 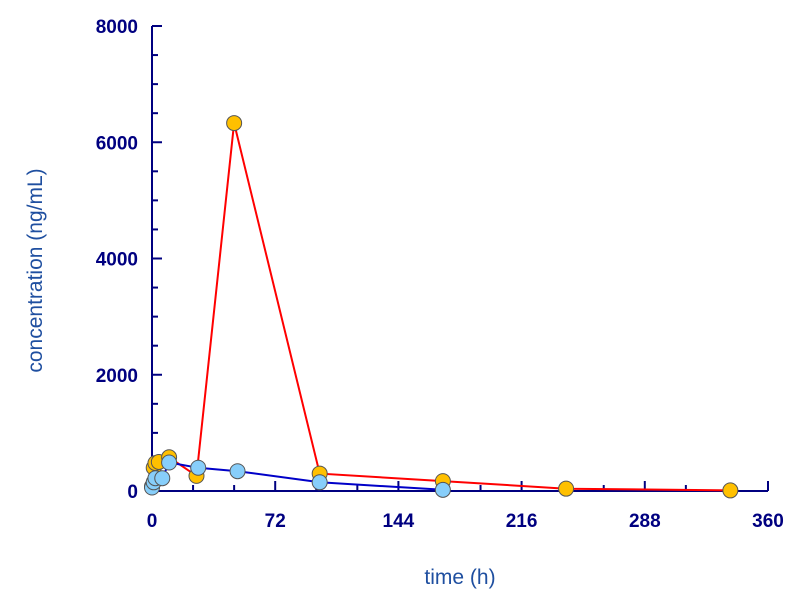 I want to click on x-tick-label: 72, so click(x=275, y=521).